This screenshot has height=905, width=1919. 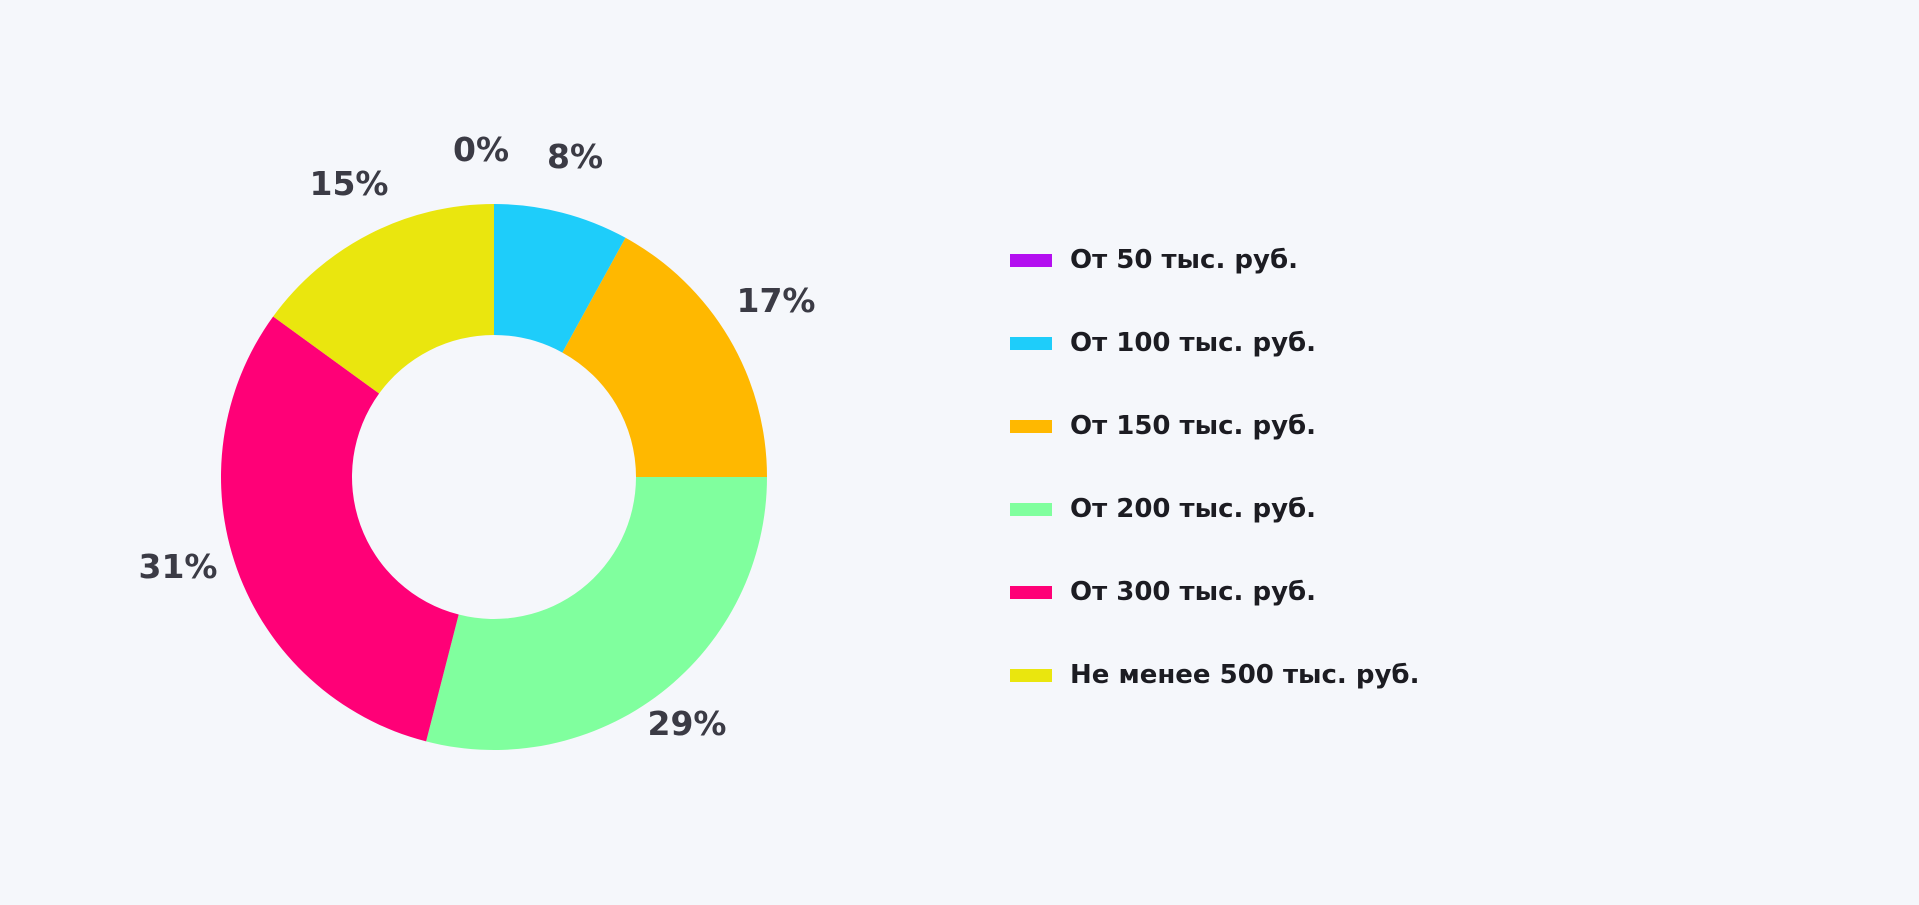 I want to click on legend-item-4: От 300 тыс. руб., so click(x=1163, y=592).